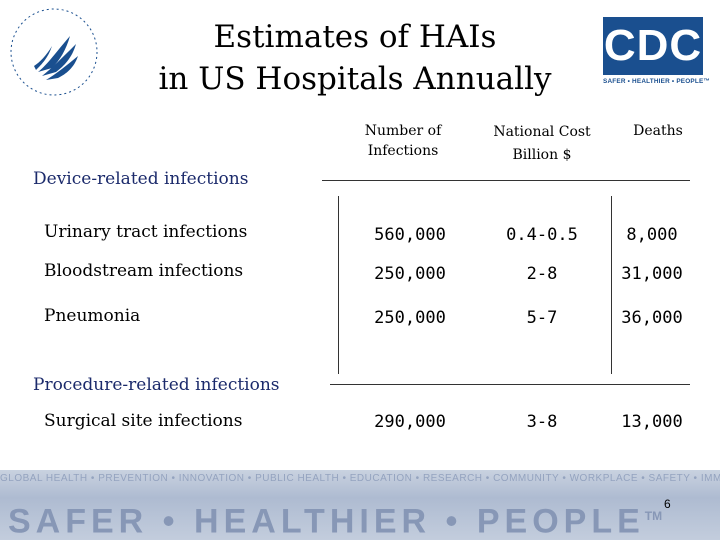  I want to click on page-number: 6, so click(667, 504).